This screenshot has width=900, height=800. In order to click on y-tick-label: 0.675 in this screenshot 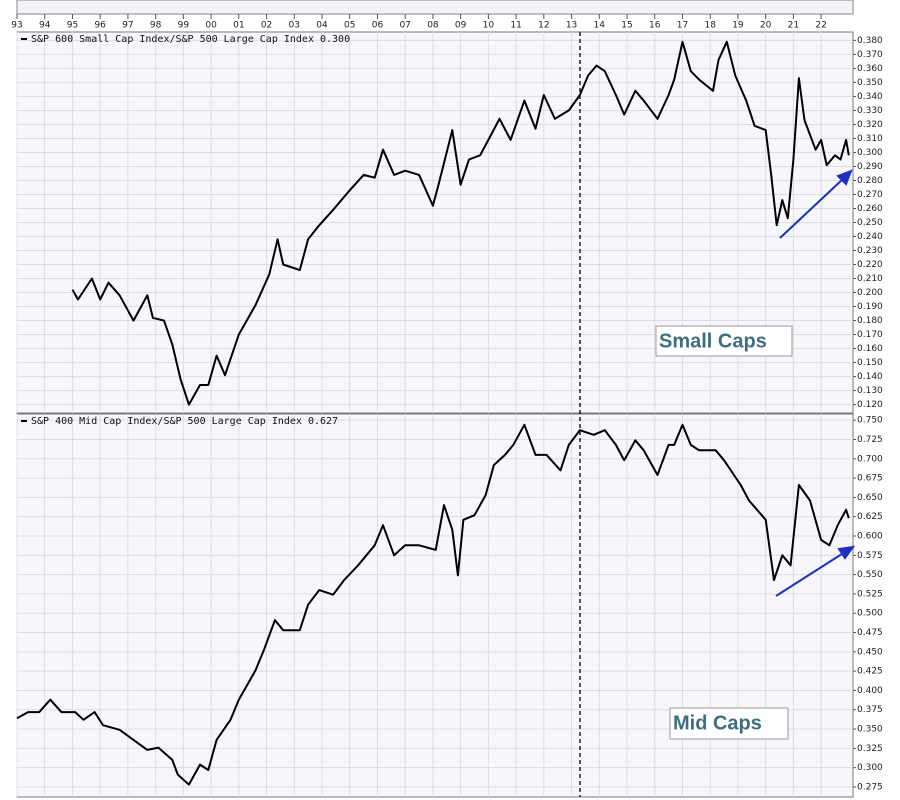, I will do `click(870, 479)`.